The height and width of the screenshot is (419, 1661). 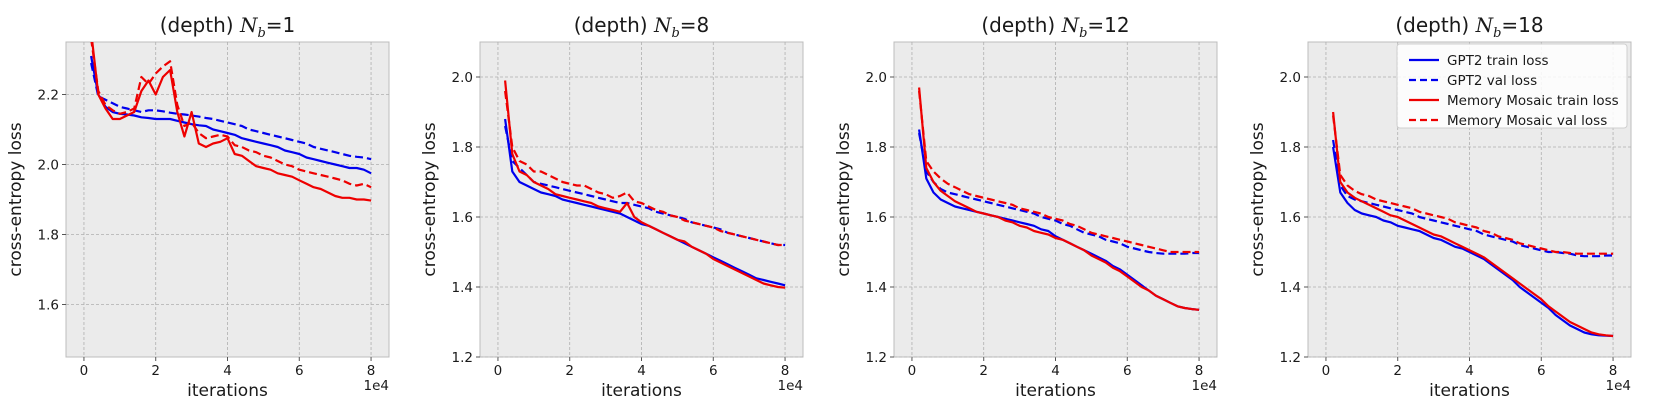 I want to click on chart-title-suffix: =18, so click(x=1522, y=25).